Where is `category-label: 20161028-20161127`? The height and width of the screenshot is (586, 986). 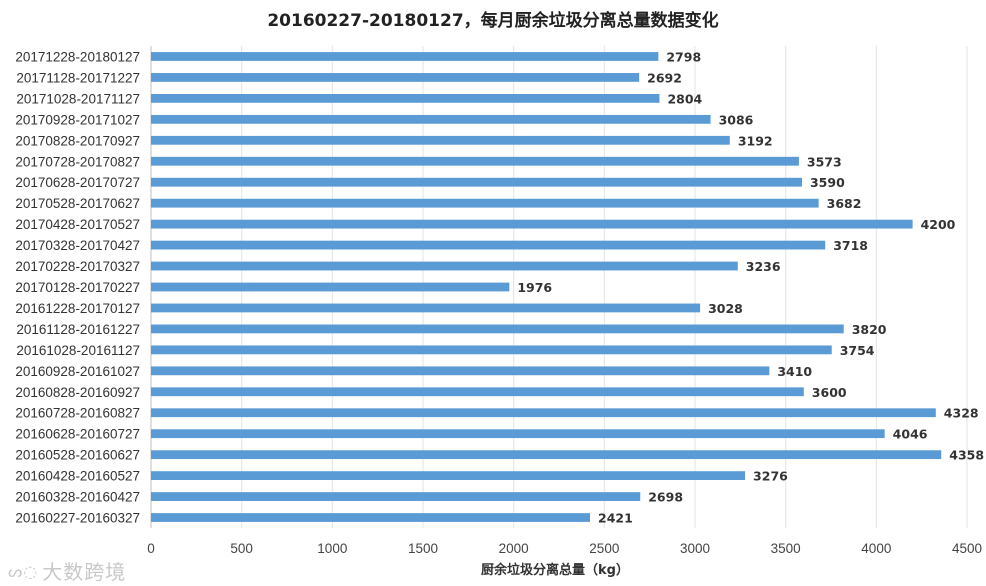 category-label: 20161028-20161127 is located at coordinates (78, 350).